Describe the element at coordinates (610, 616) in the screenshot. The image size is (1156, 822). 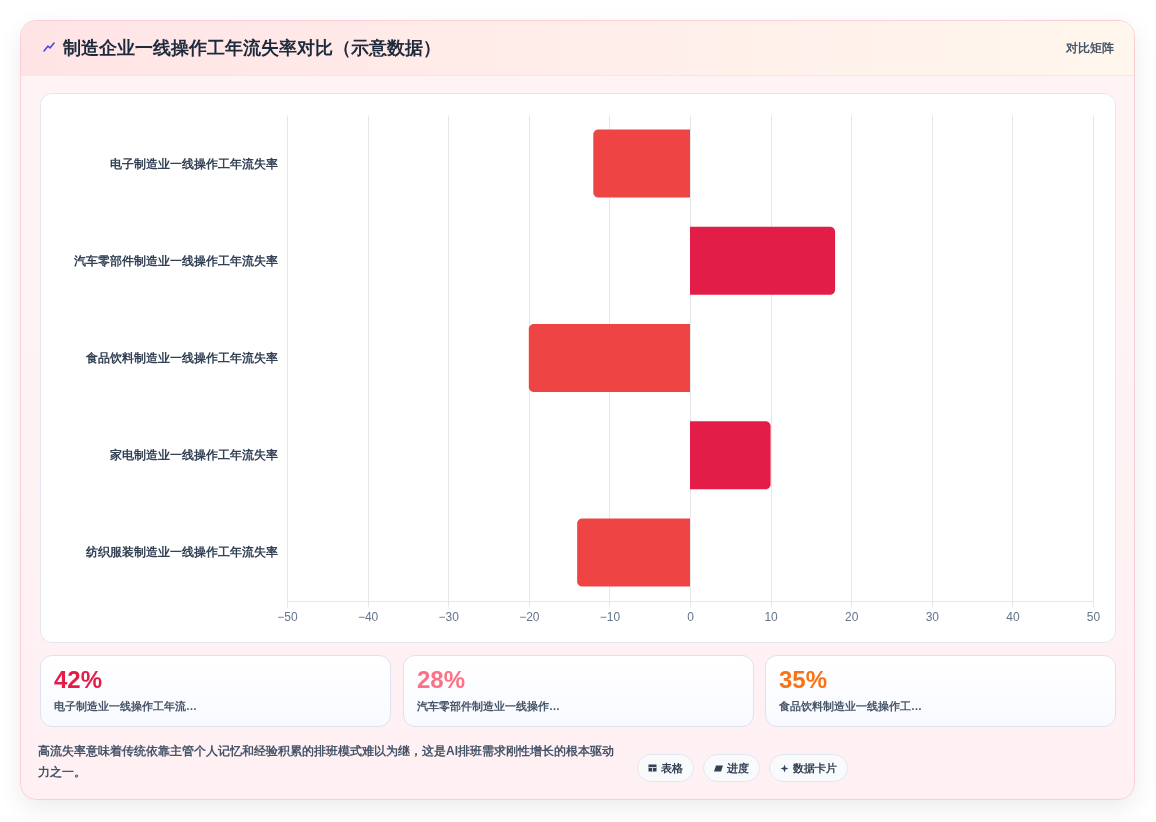
I see `x-tick-label: −10` at that location.